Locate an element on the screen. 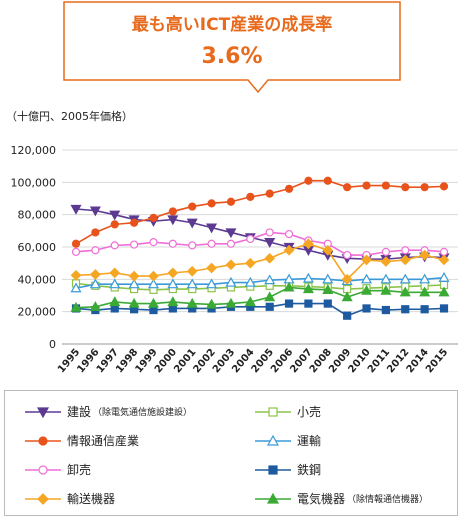  legend-label: 鉄鋼 is located at coordinates (309, 470).